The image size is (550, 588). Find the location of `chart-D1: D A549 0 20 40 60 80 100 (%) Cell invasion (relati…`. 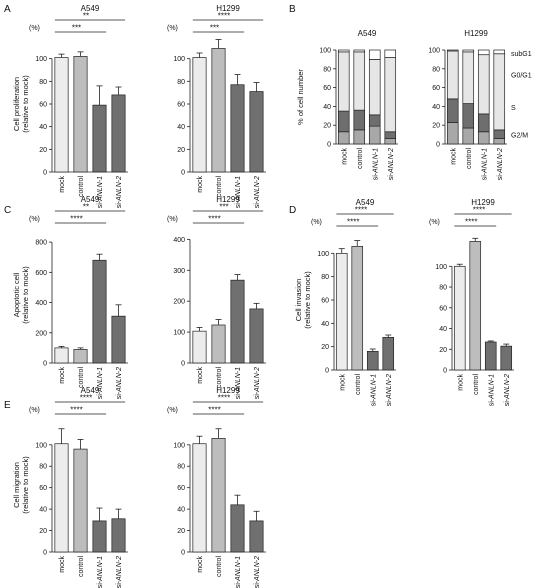

chart-D1: D A549 0 20 40 60 80 100 (%) Cell invasion (relati… is located at coordinates (342, 302).